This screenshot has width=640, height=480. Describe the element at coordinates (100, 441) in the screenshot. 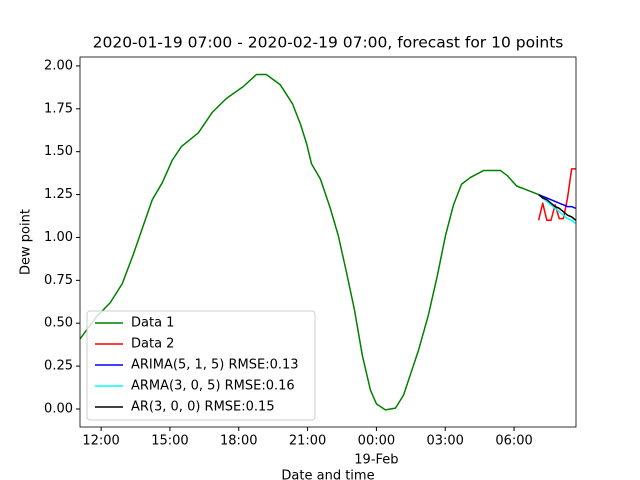

I see `x-tick-label: 12:00` at that location.